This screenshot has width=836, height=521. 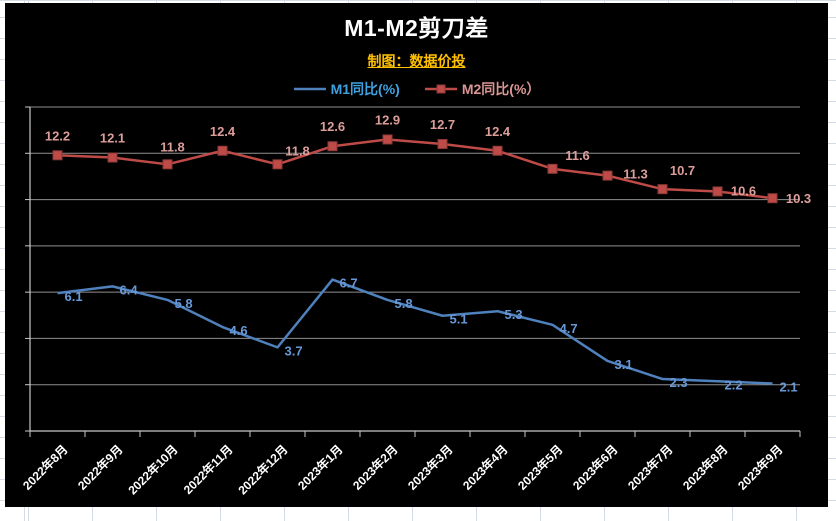 What do you see at coordinates (734, 384) in the screenshot?
I see `m1-data-label: 2.2` at bounding box center [734, 384].